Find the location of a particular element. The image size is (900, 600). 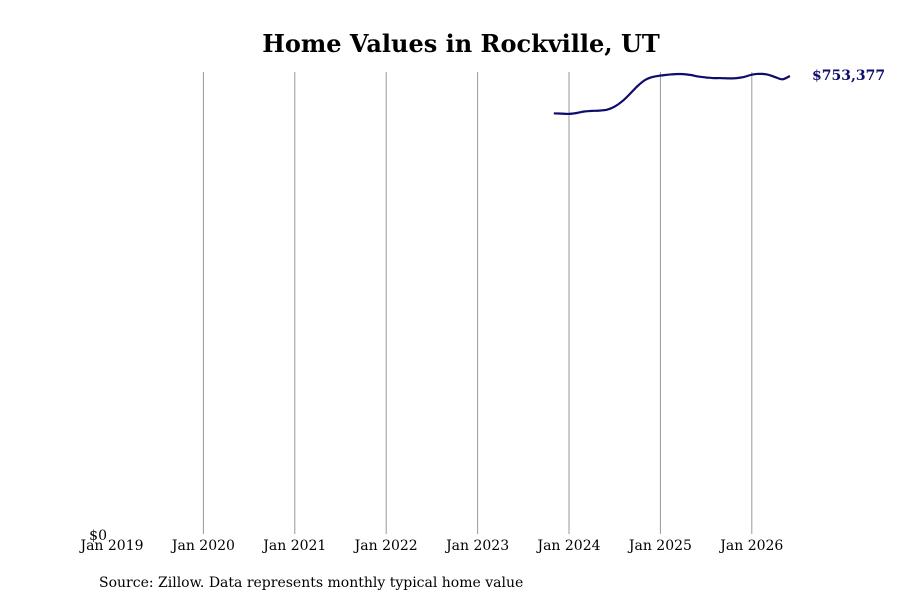

x-tick-label: Jan 2025 is located at coordinates (659, 546).